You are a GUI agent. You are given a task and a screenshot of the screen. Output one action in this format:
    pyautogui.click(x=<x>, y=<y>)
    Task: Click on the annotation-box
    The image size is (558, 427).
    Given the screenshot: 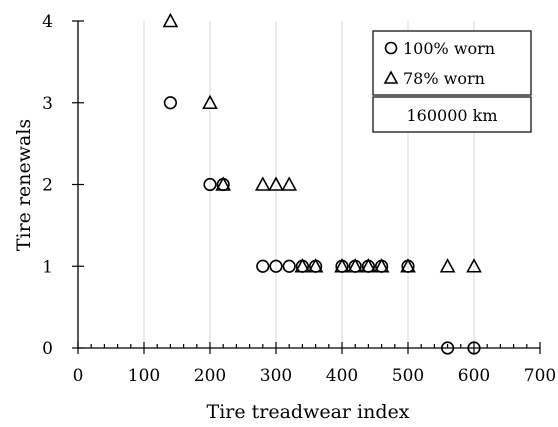 What is the action you would take?
    pyautogui.click(x=452, y=114)
    